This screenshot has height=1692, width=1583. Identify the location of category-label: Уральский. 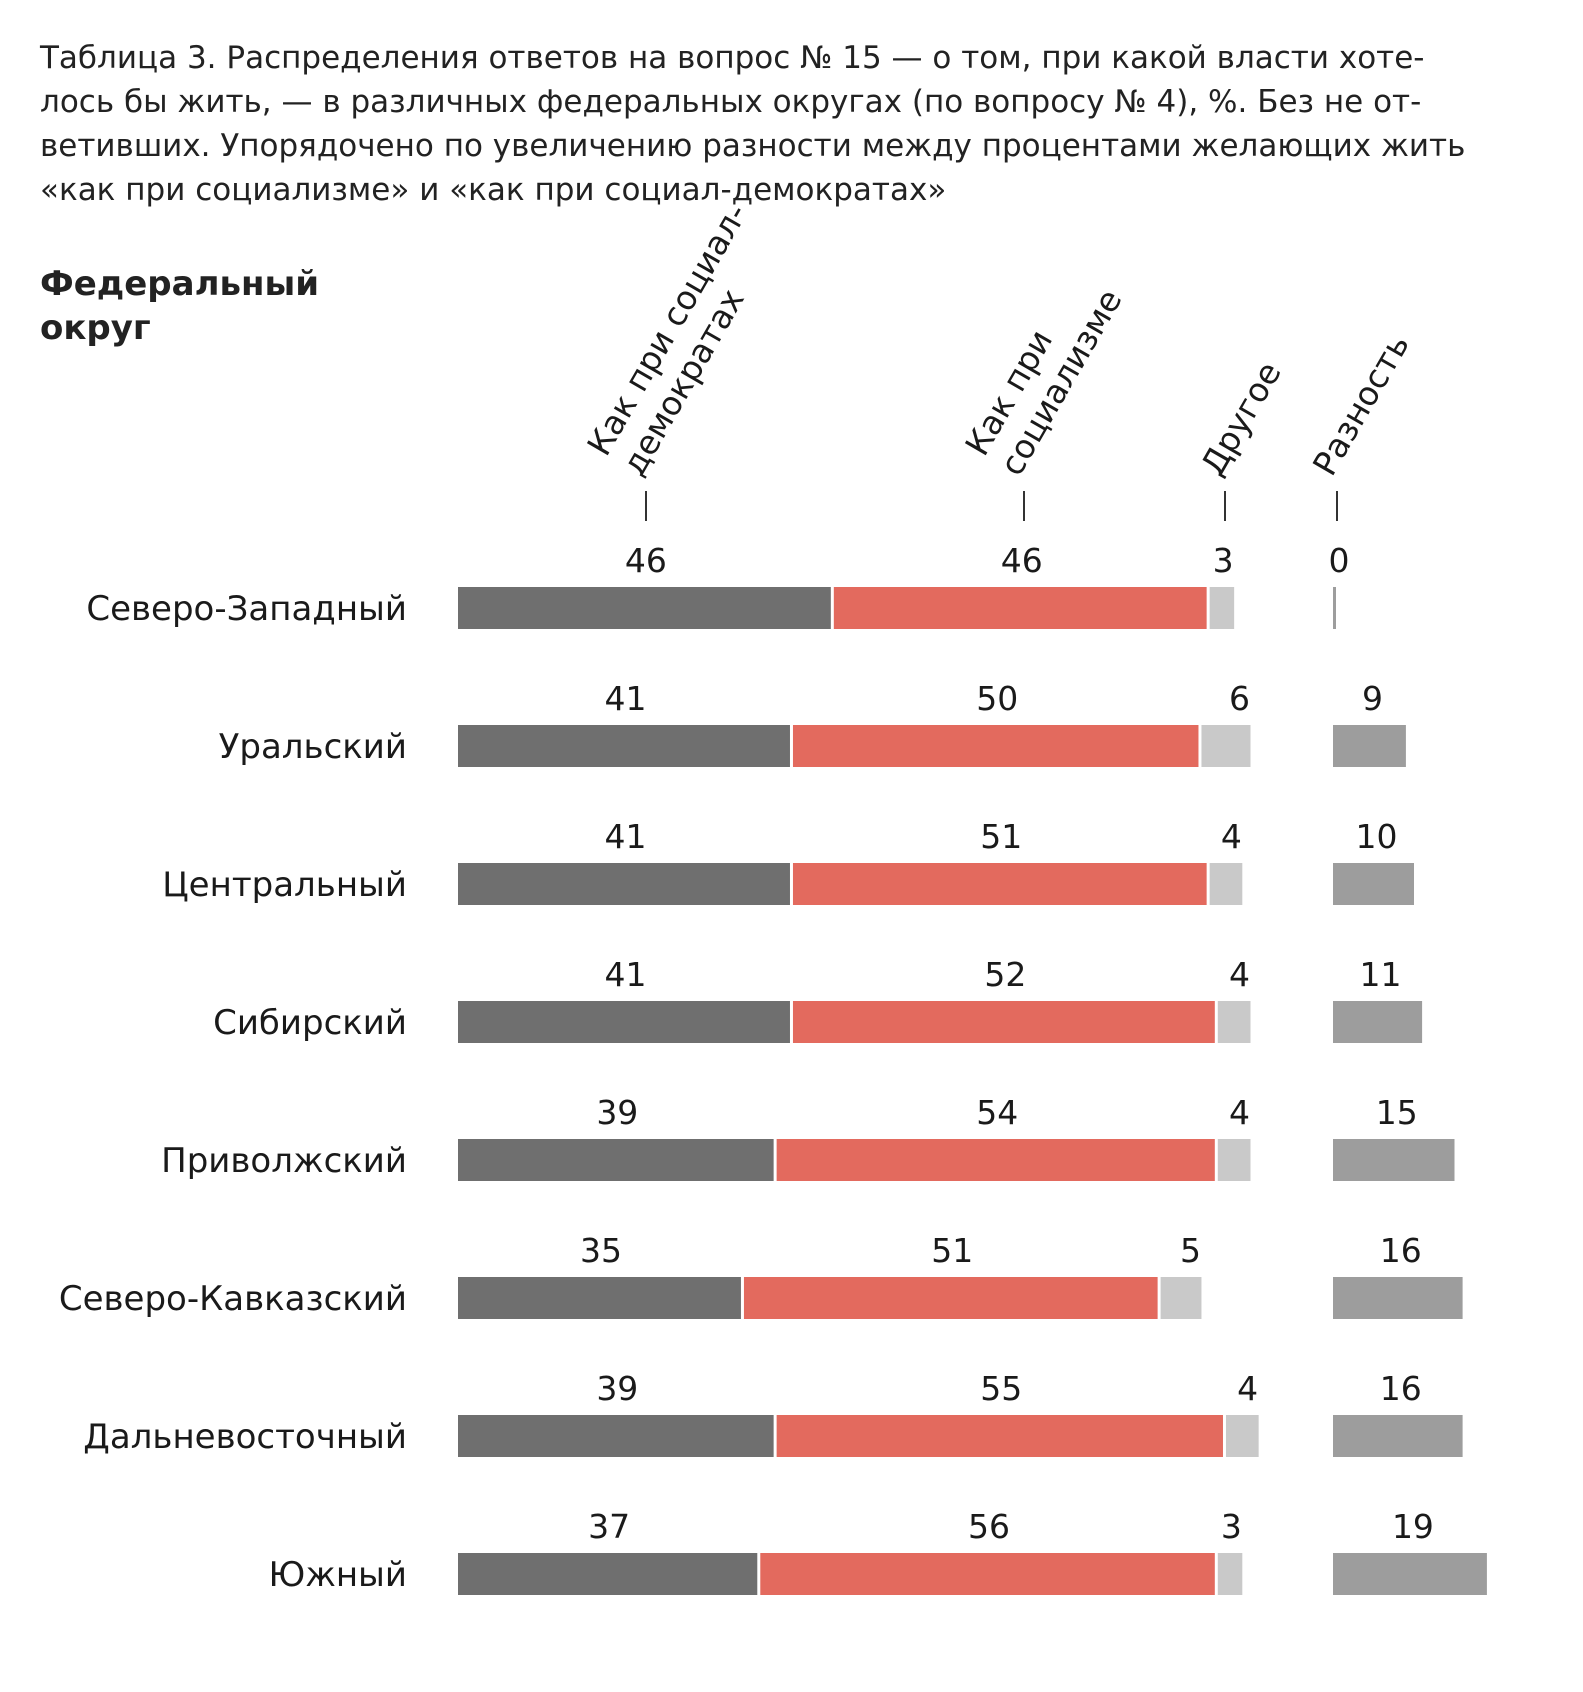
(313, 747).